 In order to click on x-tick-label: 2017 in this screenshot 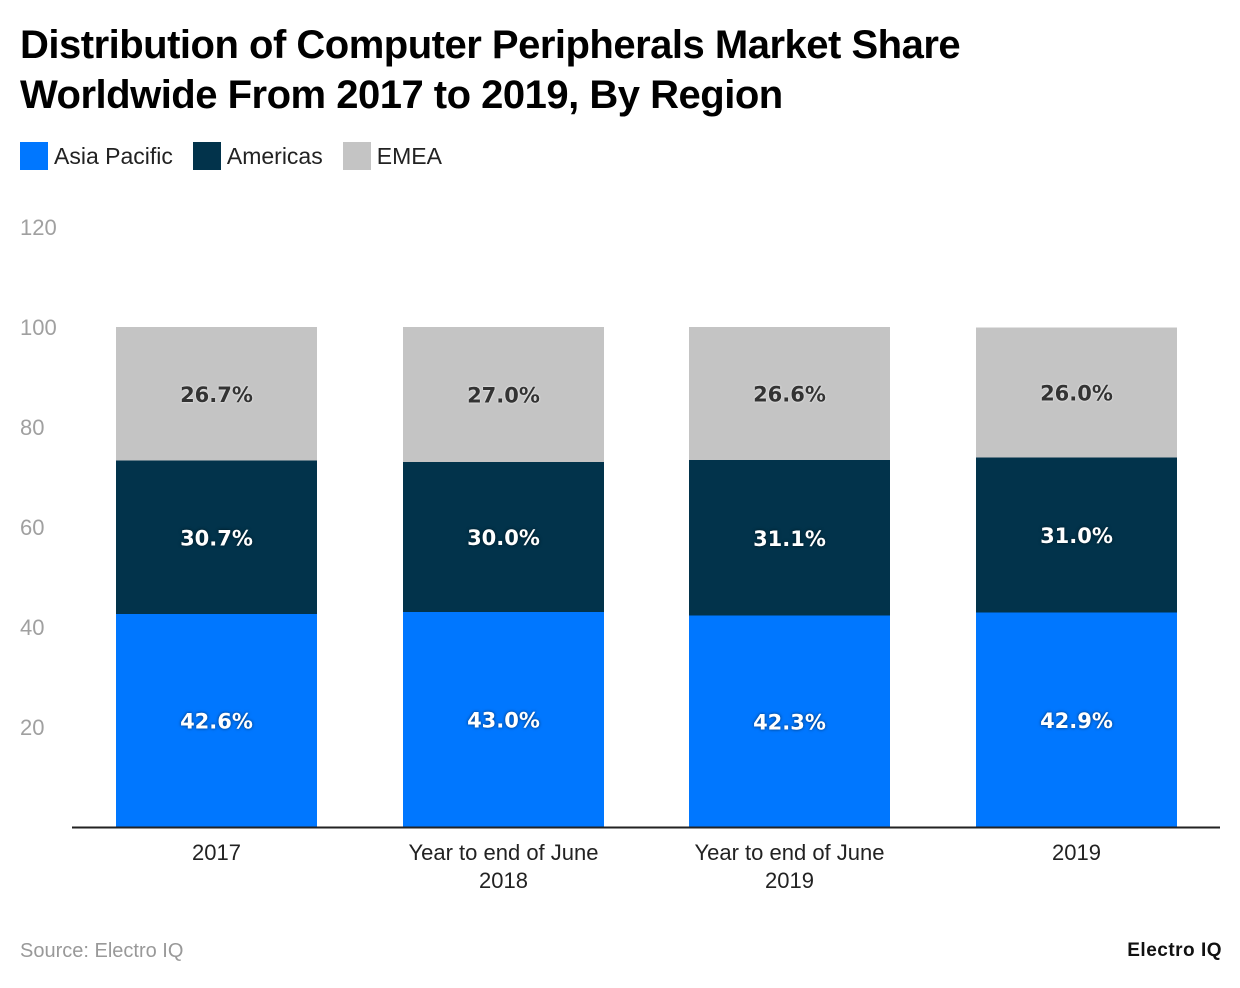, I will do `click(216, 852)`.